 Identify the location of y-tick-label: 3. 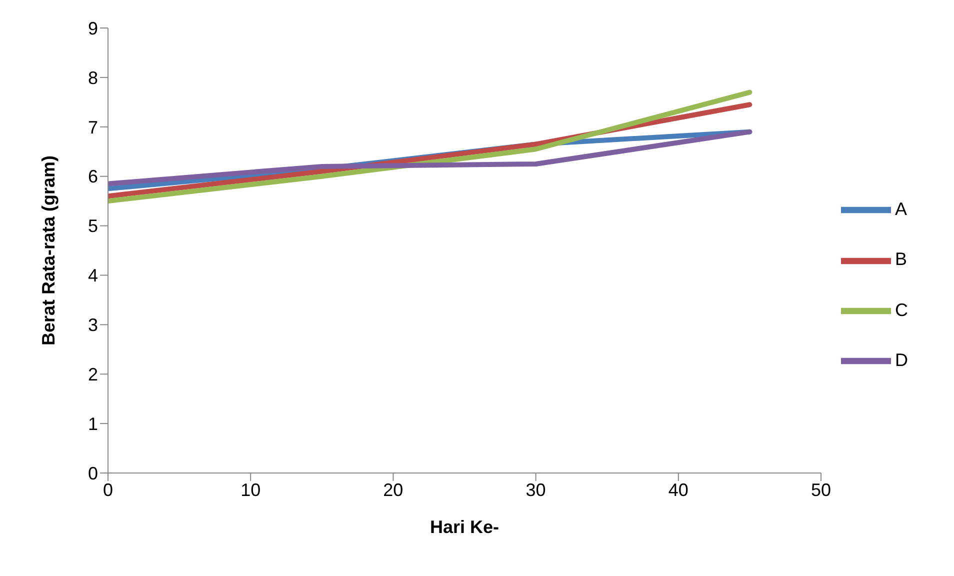
(93, 325).